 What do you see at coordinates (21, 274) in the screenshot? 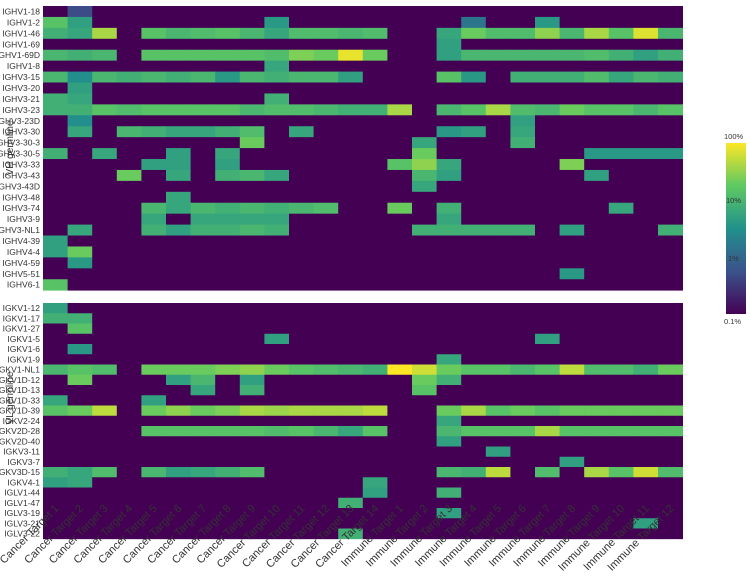
I see `row-label: IGHV5-51` at bounding box center [21, 274].